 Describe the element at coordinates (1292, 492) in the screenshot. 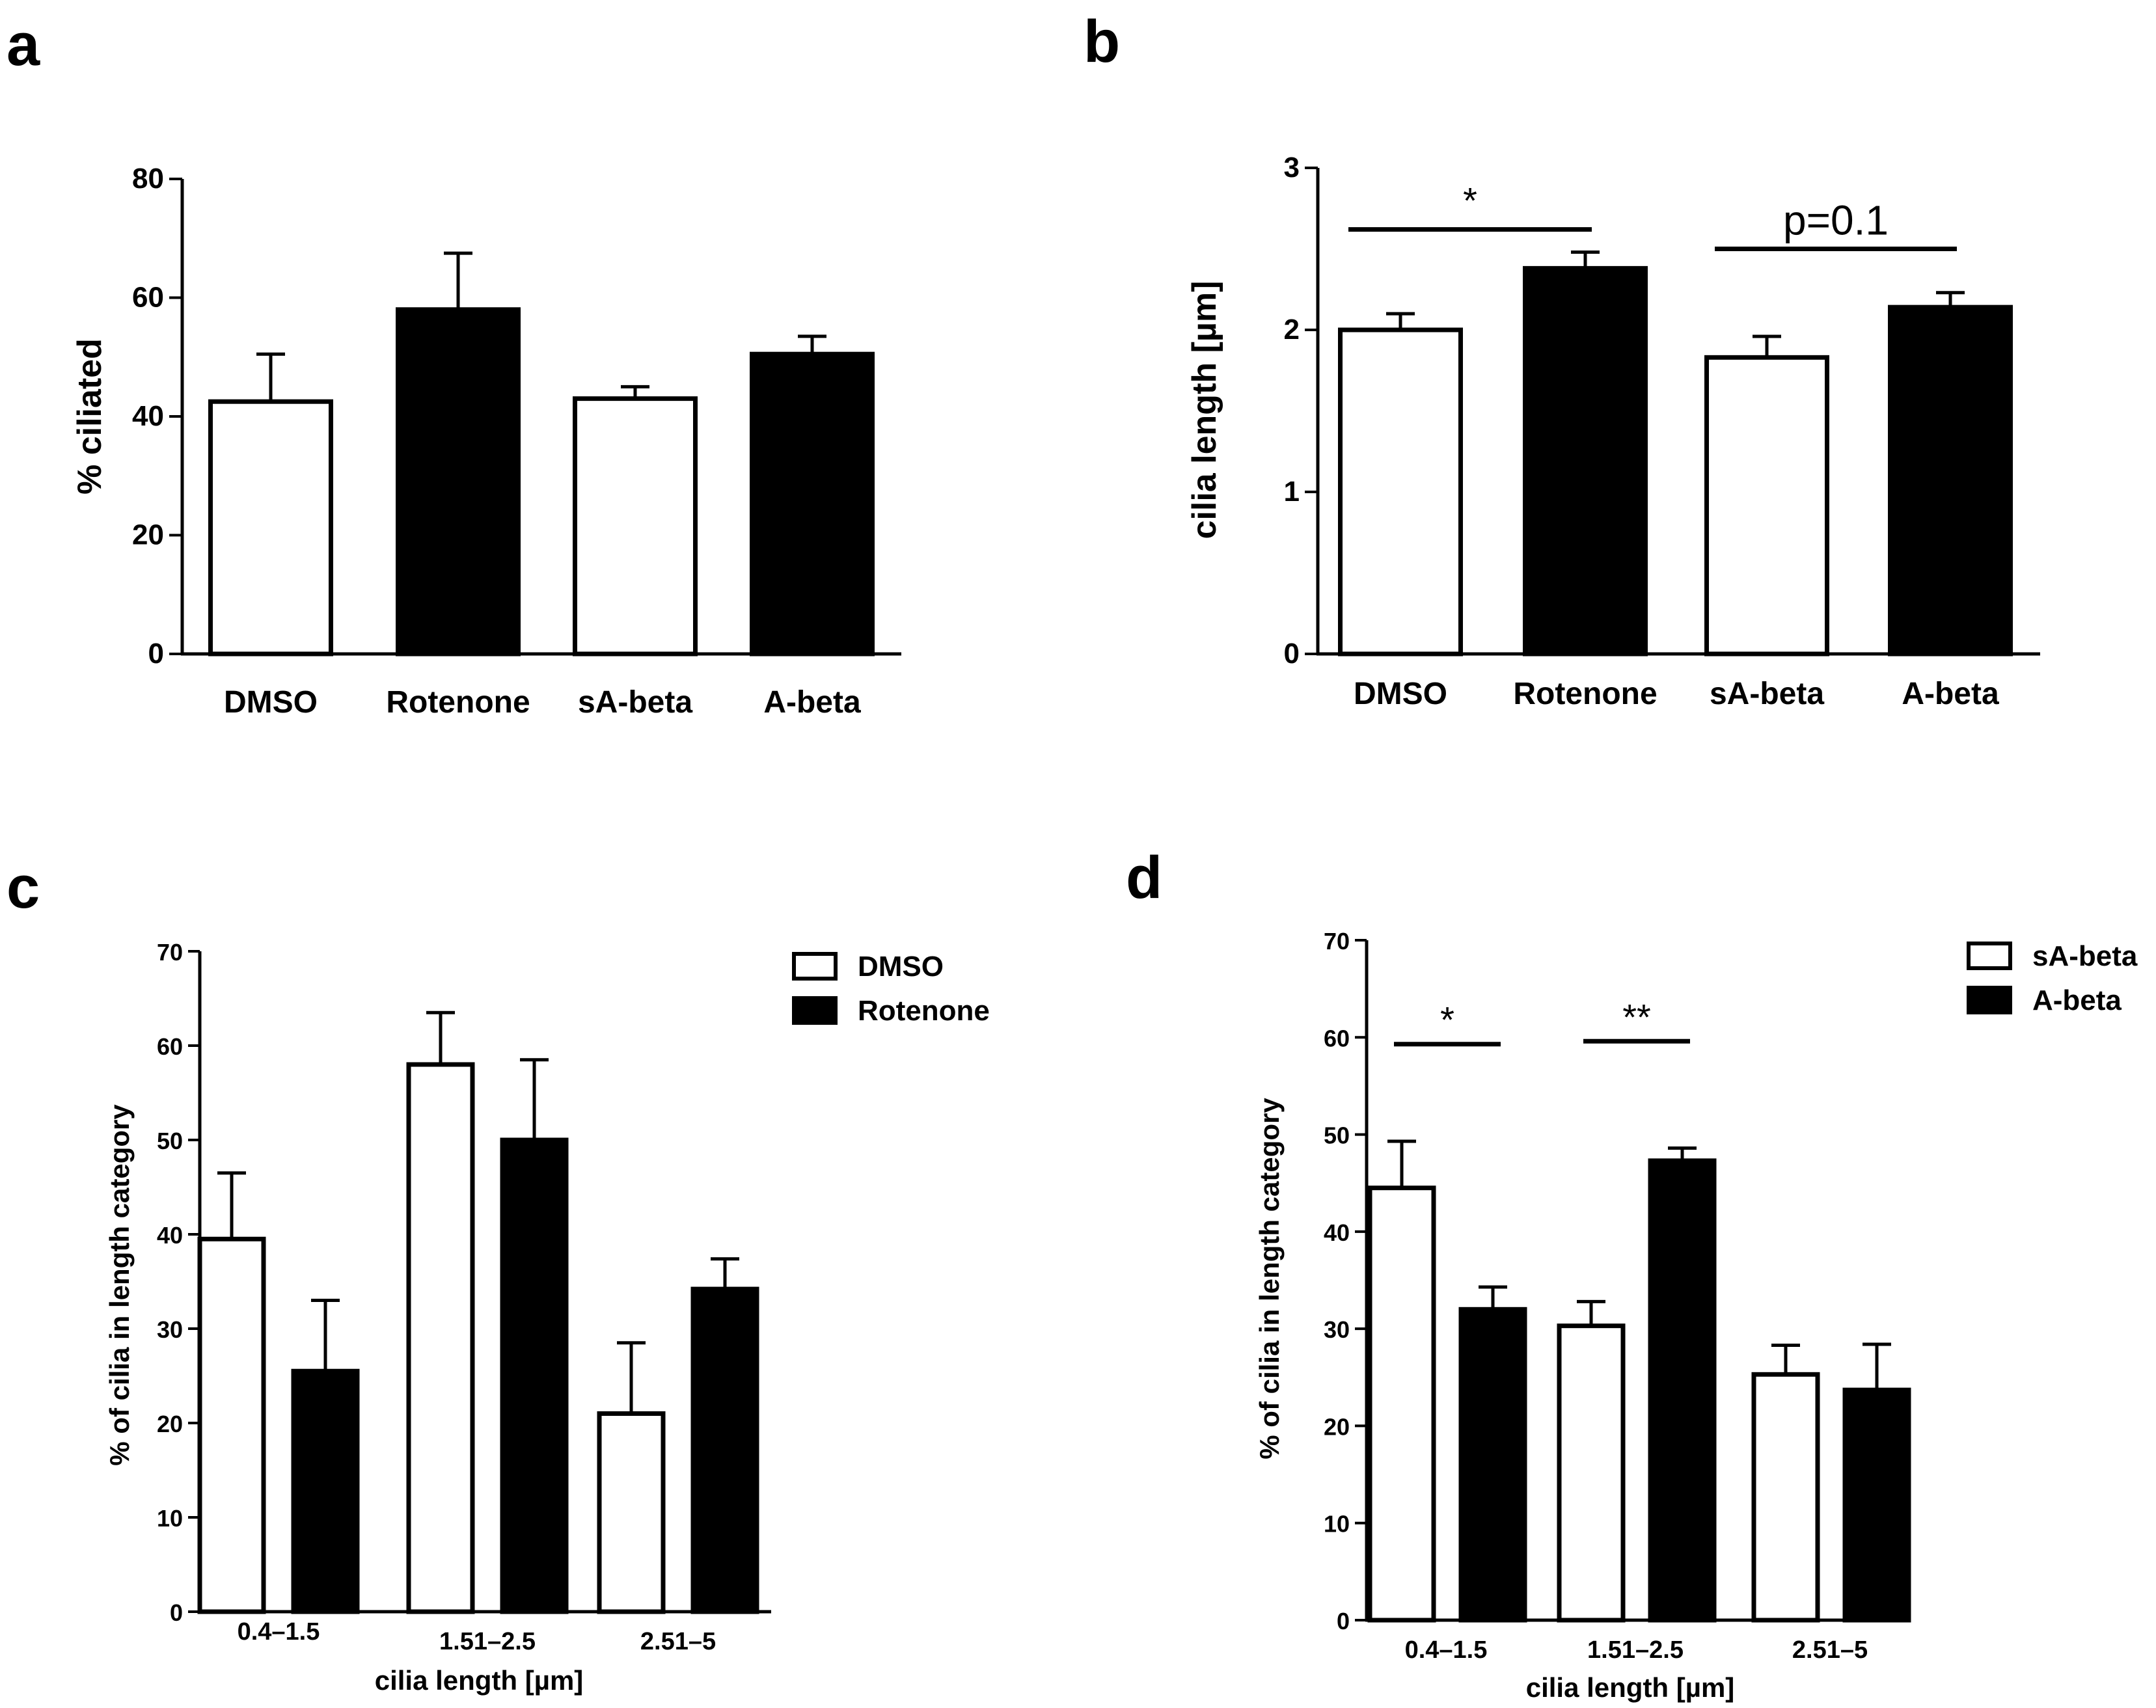

I see `y-tick-label: 1` at that location.